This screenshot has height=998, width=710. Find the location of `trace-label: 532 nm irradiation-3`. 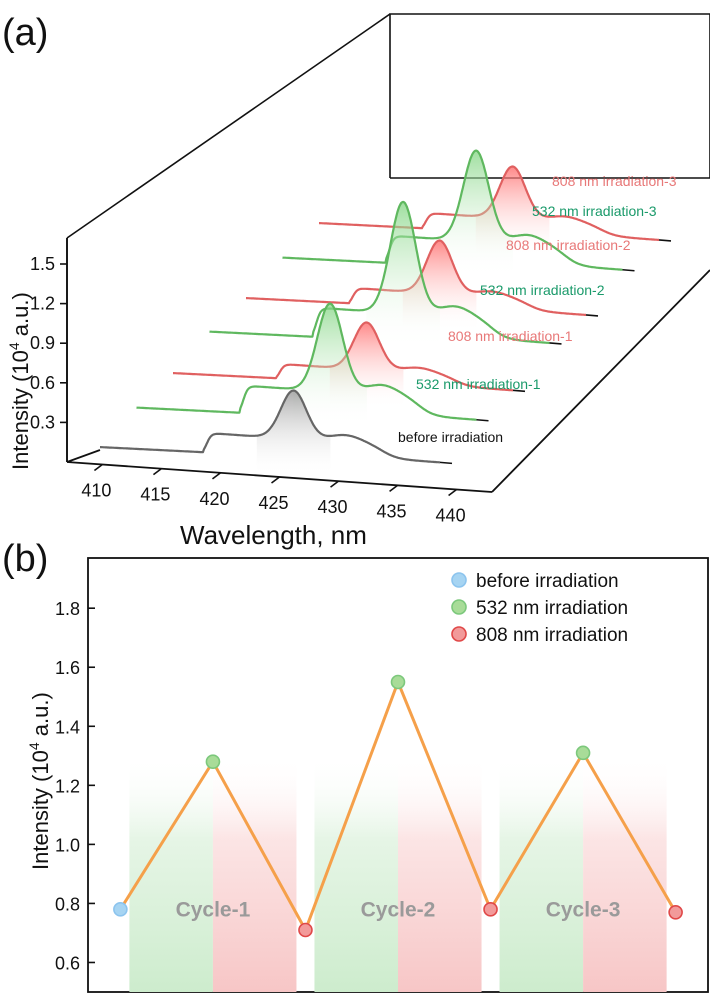

trace-label: 532 nm irradiation-3 is located at coordinates (594, 211).